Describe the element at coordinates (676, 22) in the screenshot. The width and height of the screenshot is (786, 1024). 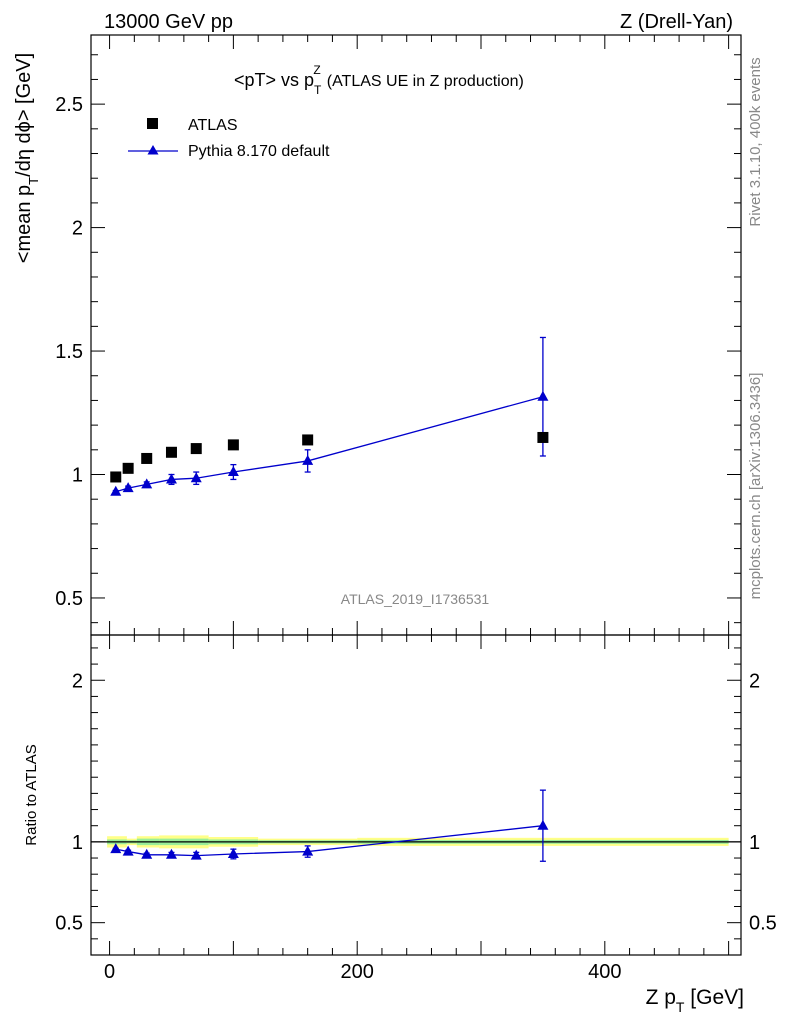
I see `header-right-label: Z (Drell-Yan)` at that location.